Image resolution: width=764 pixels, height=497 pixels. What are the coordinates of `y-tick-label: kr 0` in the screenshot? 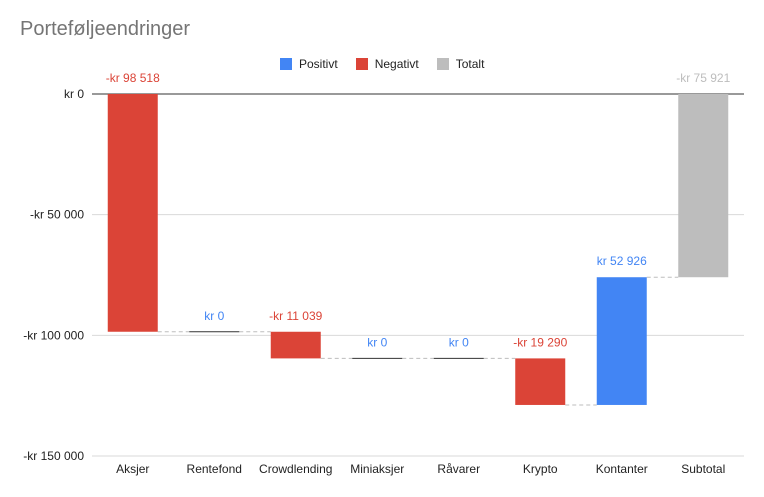 It's located at (74, 94).